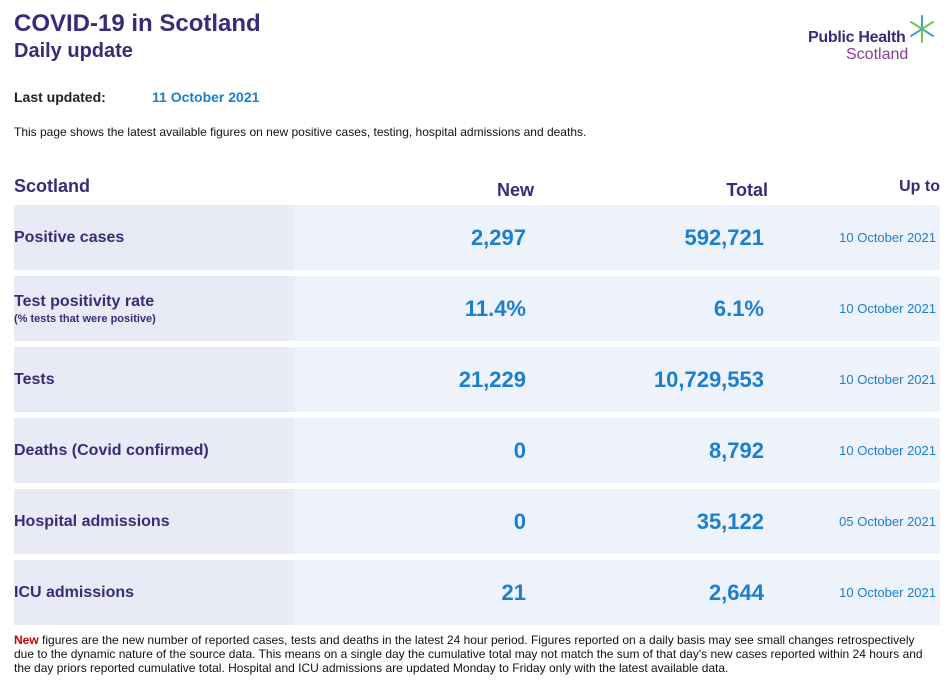 This screenshot has width=946, height=697. Describe the element at coordinates (137, 23) in the screenshot. I see `page-title: COVID-19 in Scotland` at that location.